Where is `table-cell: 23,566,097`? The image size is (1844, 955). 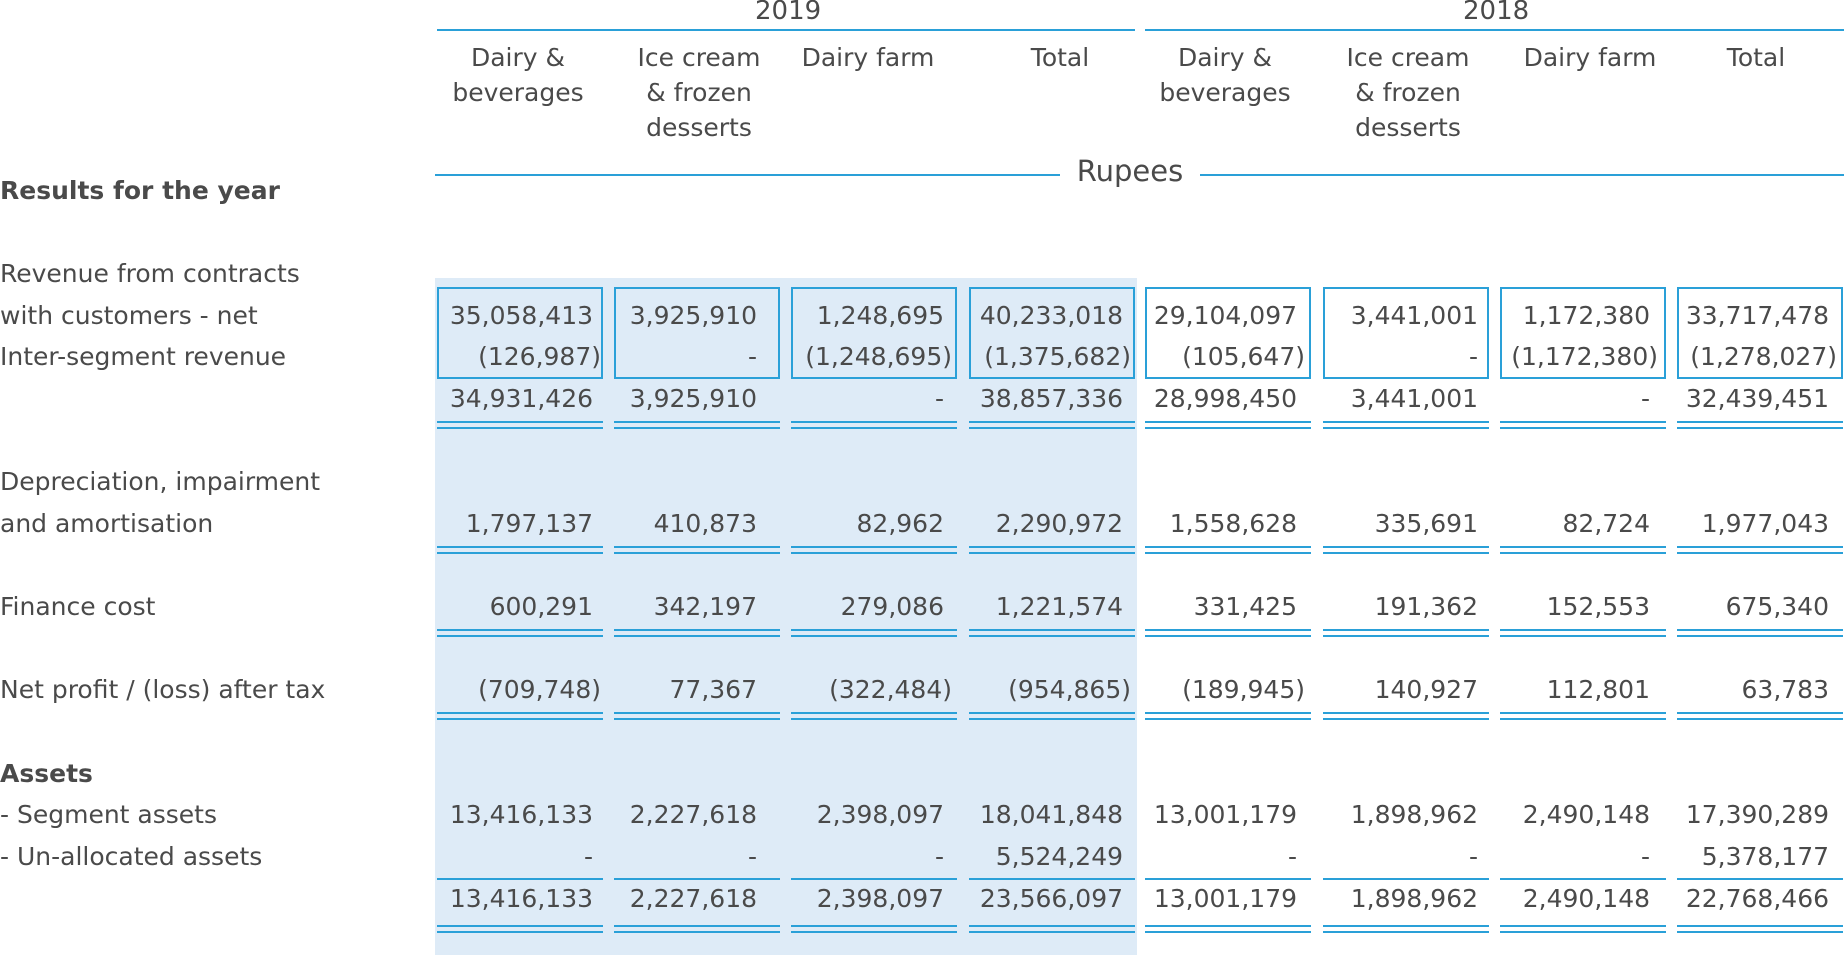 table-cell: 23,566,097 is located at coordinates (1051, 898).